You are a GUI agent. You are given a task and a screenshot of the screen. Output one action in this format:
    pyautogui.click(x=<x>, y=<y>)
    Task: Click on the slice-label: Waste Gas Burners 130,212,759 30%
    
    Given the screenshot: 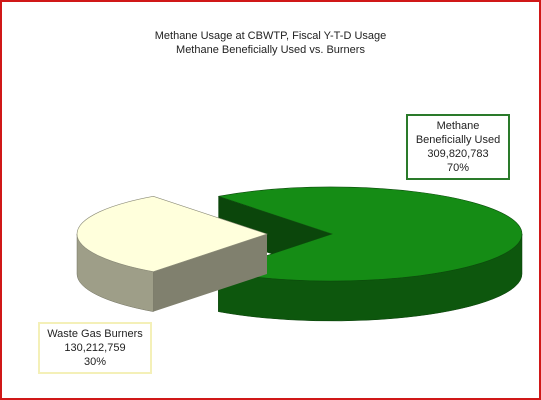 What is the action you would take?
    pyautogui.click(x=95, y=348)
    